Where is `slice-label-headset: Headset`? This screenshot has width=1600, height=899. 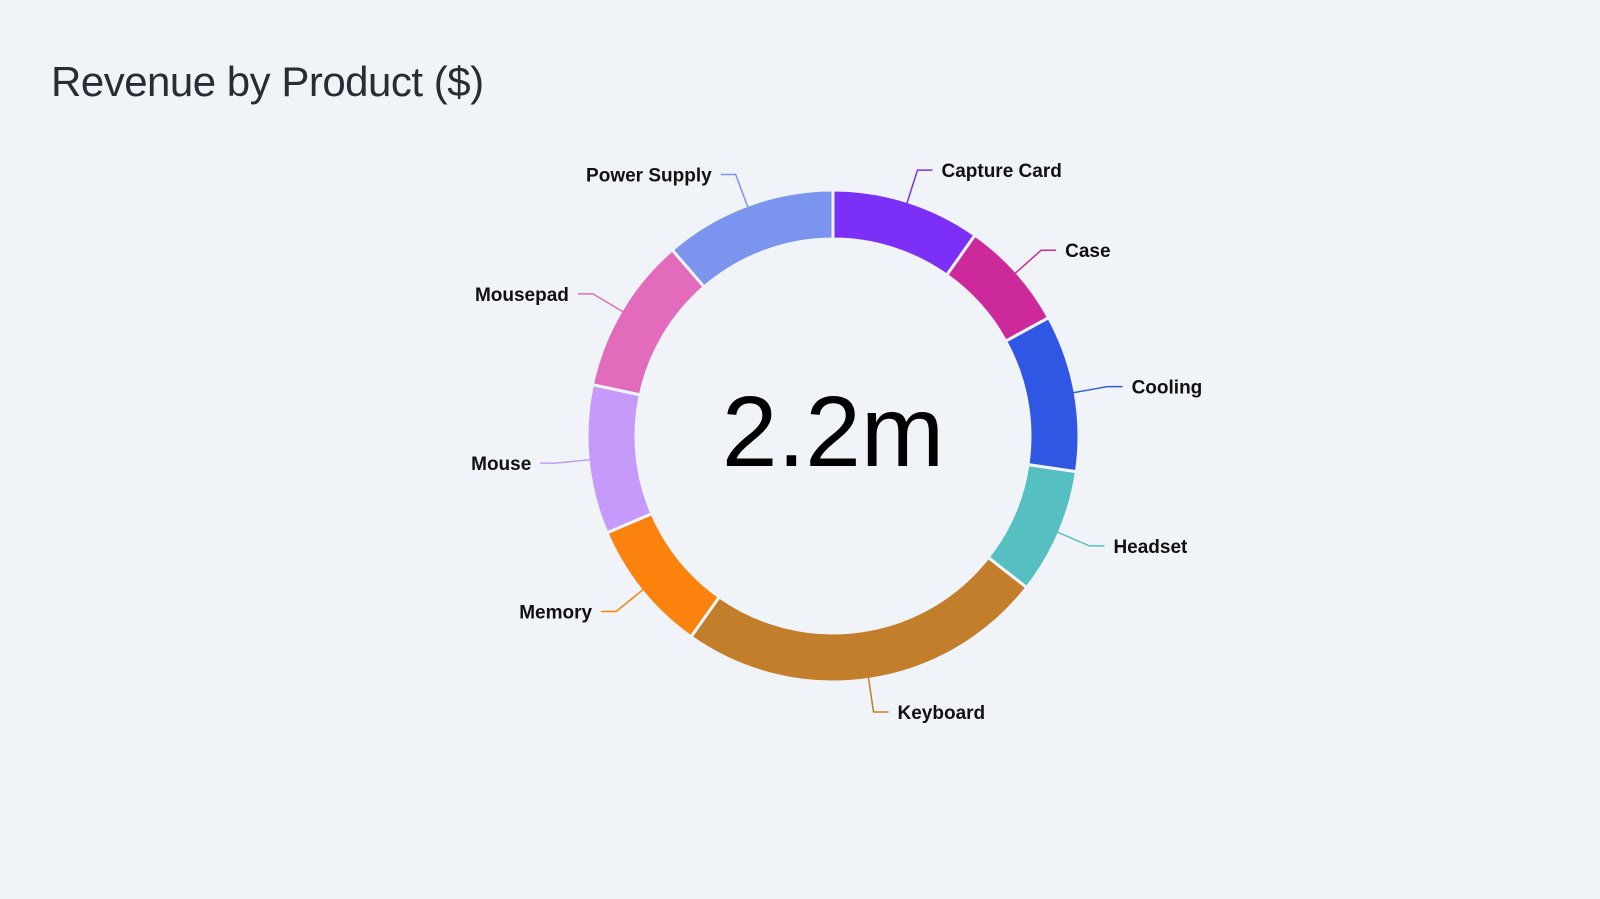 slice-label-headset: Headset is located at coordinates (1150, 547).